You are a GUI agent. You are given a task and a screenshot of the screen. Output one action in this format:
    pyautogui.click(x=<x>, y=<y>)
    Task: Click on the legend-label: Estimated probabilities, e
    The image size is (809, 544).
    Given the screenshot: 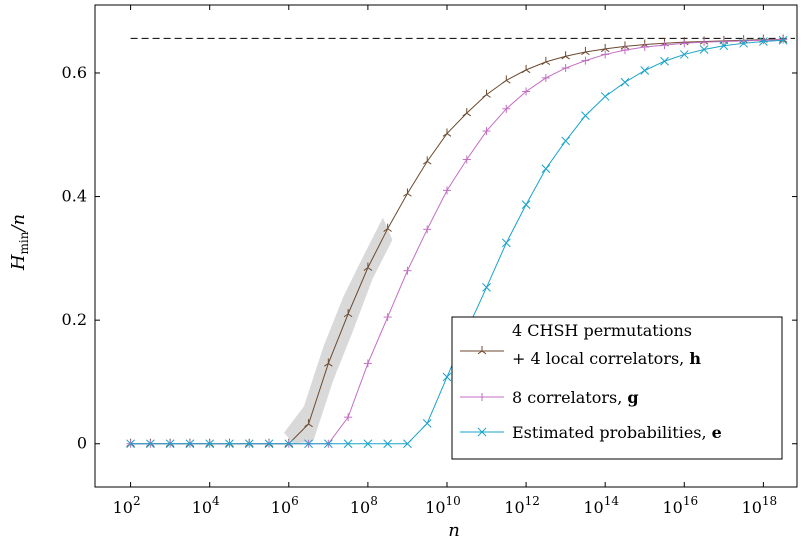 What is the action you would take?
    pyautogui.click(x=617, y=432)
    